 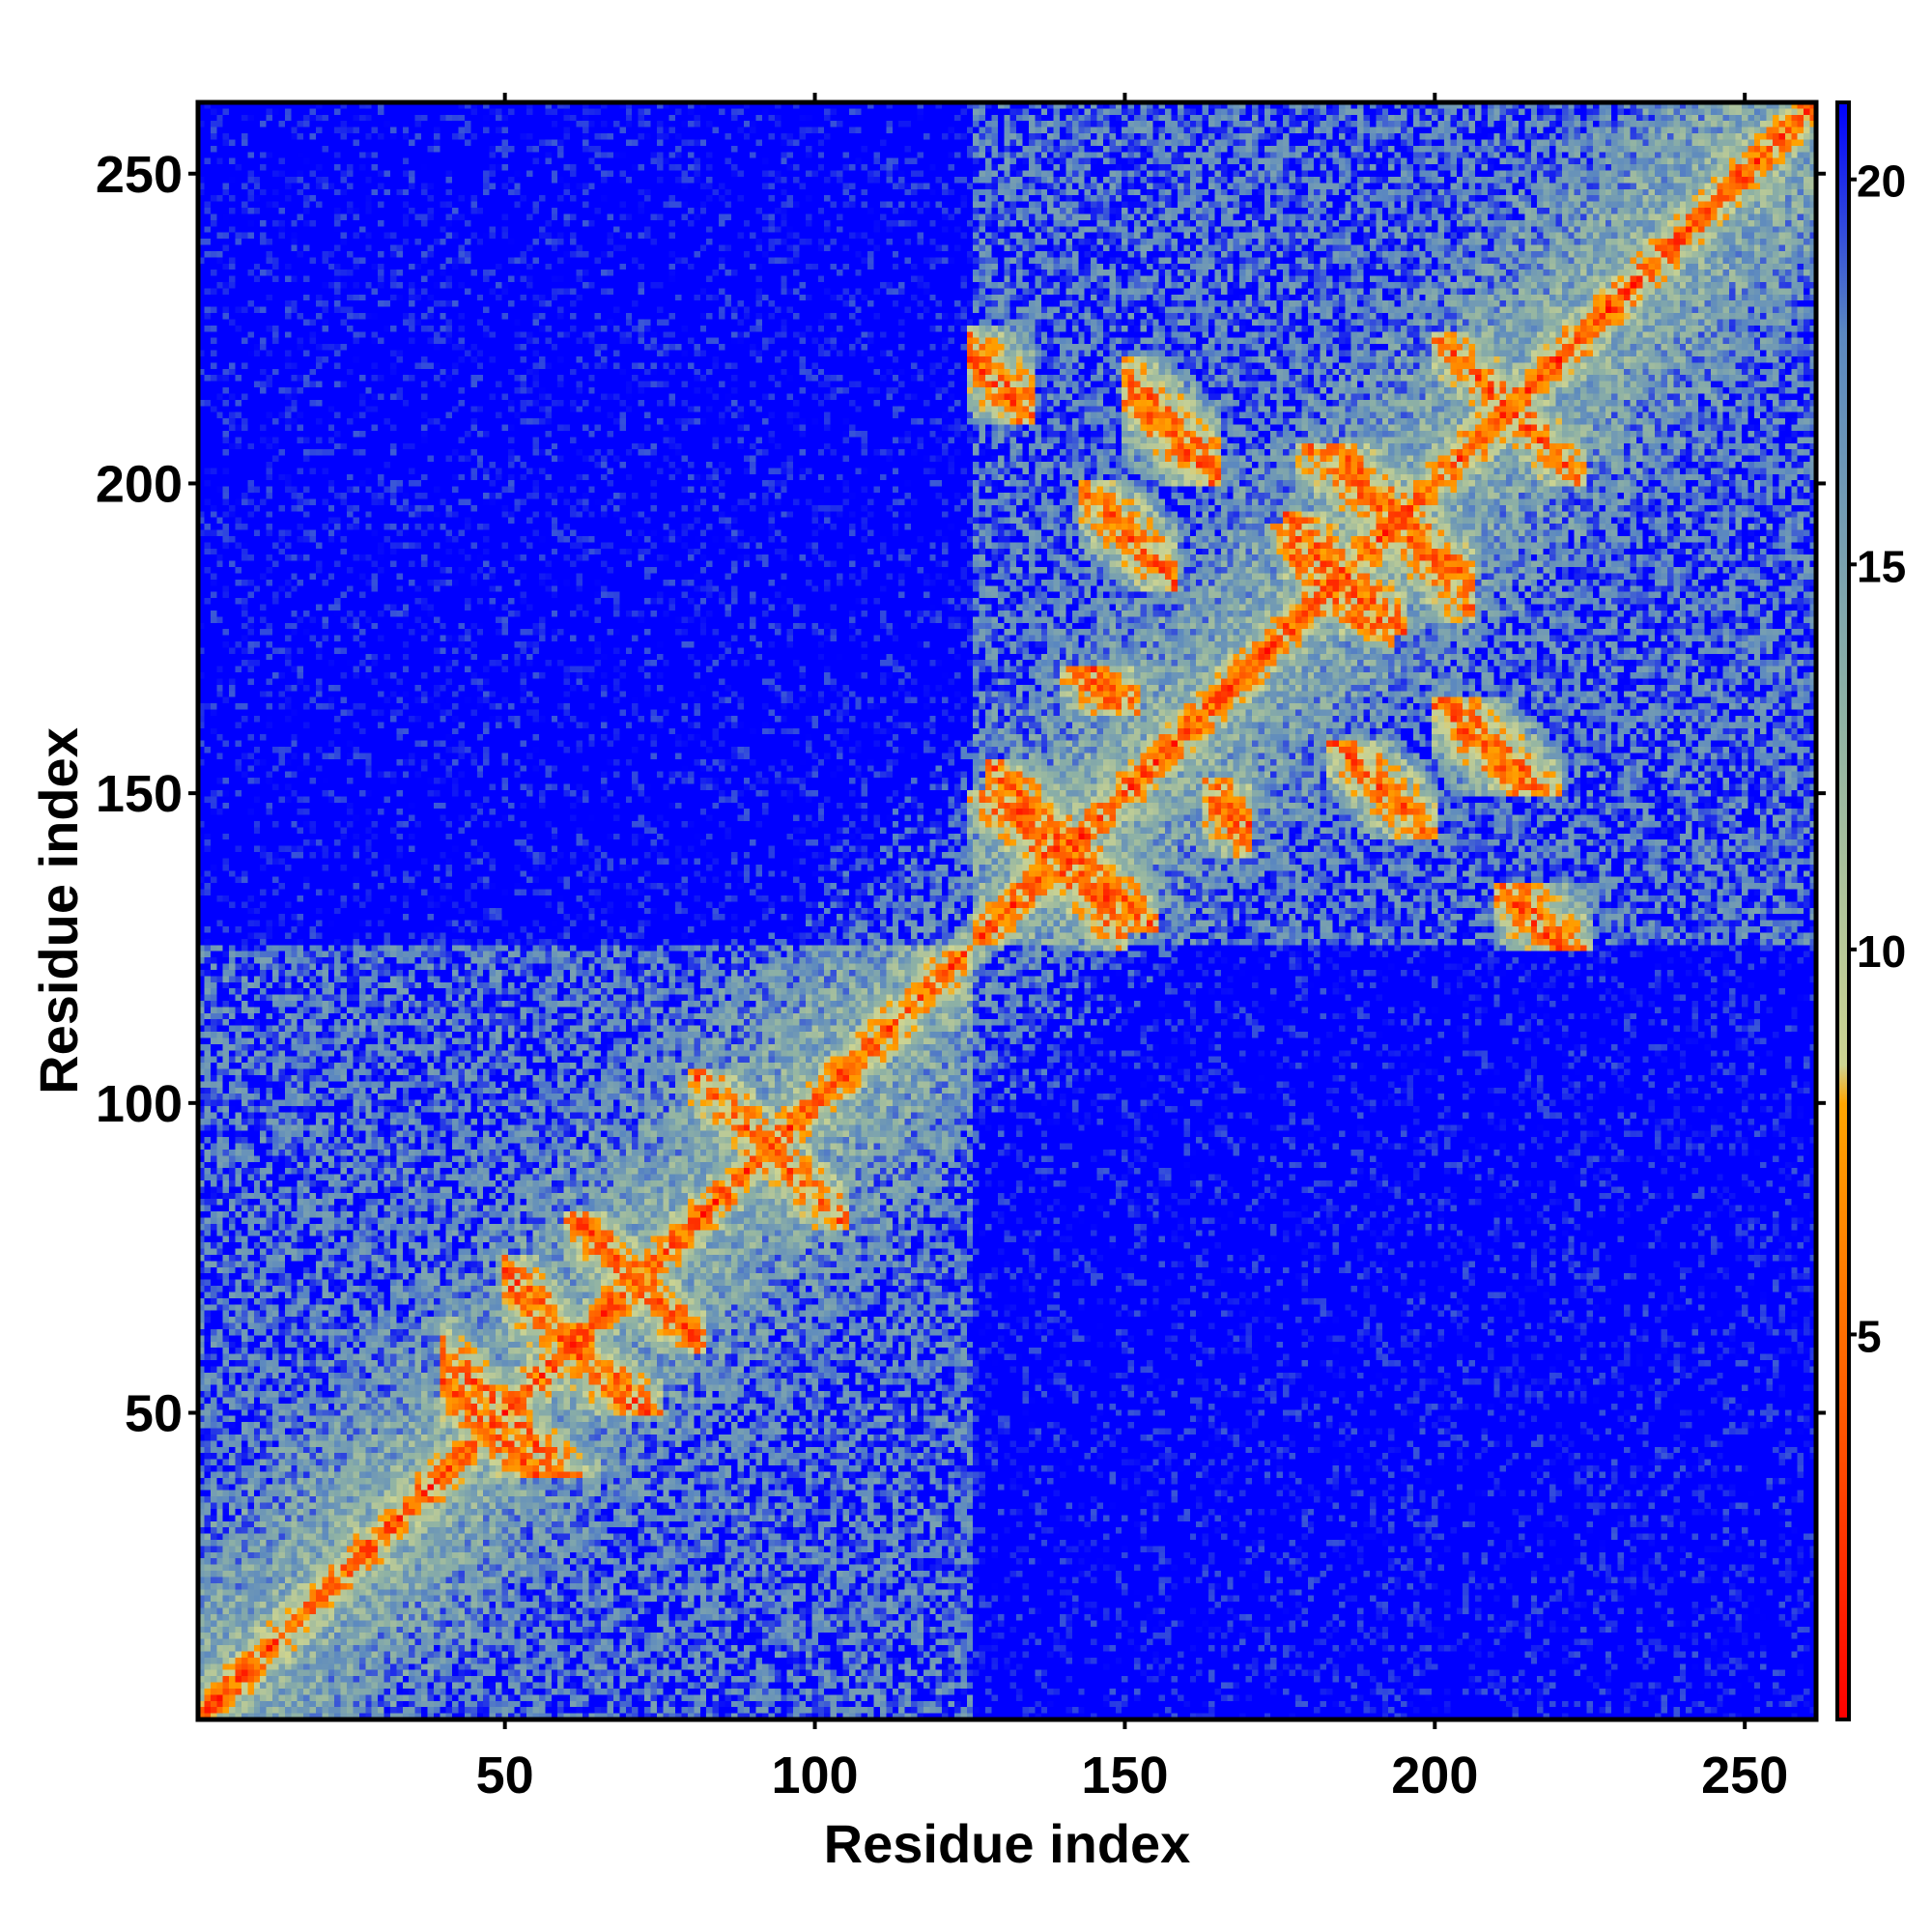 I want to click on y-tick-label: 150, so click(x=139, y=794).